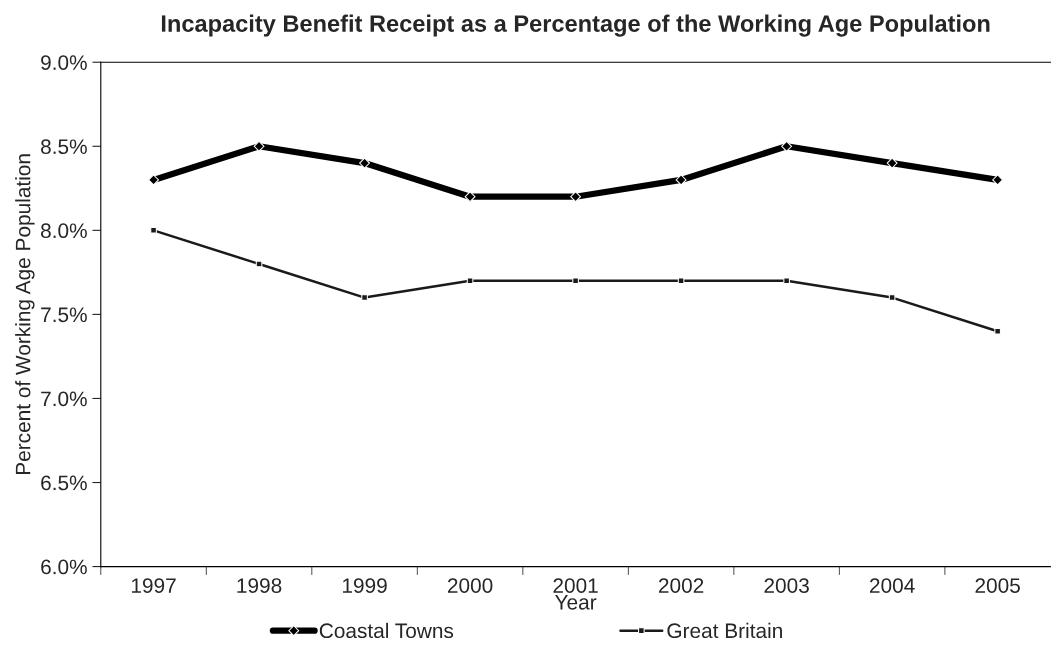 The image size is (1061, 655). Describe the element at coordinates (386, 630) in the screenshot. I see `legend-label: Coastal Towns` at that location.